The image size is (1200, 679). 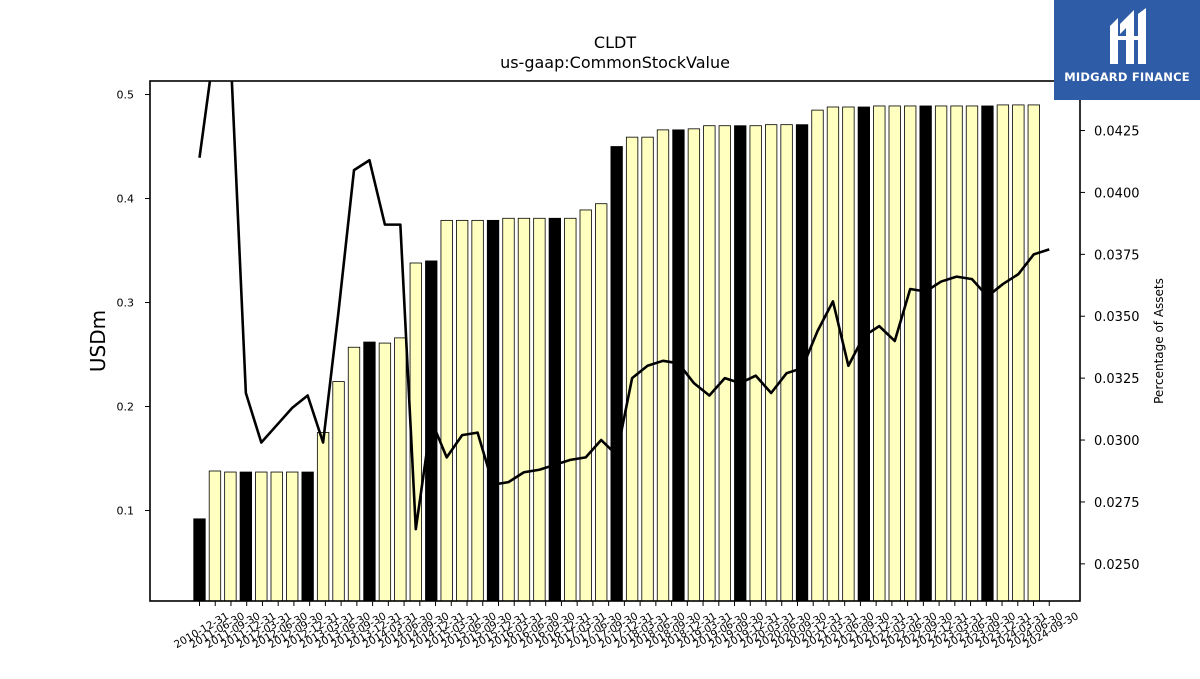 I want to click on y-tick-label: 0.3, so click(x=126, y=303).